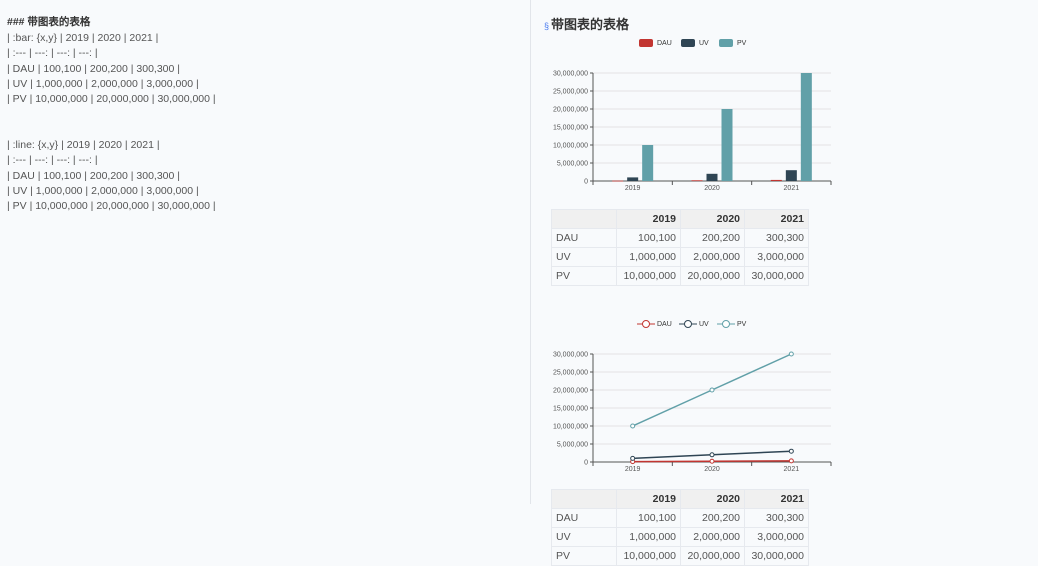  I want to click on table-row: DAU 100,100 200,200 300,300, so click(680, 518).